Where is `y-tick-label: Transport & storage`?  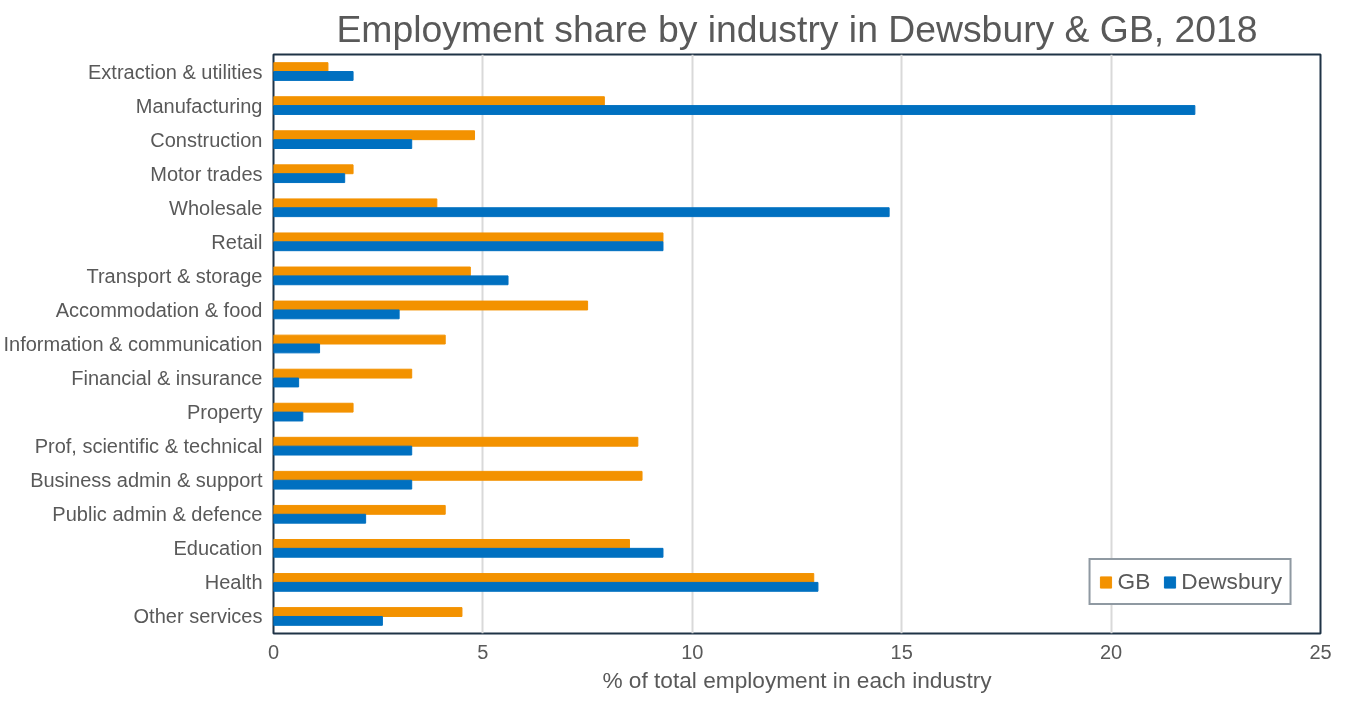
y-tick-label: Transport & storage is located at coordinates (174, 275).